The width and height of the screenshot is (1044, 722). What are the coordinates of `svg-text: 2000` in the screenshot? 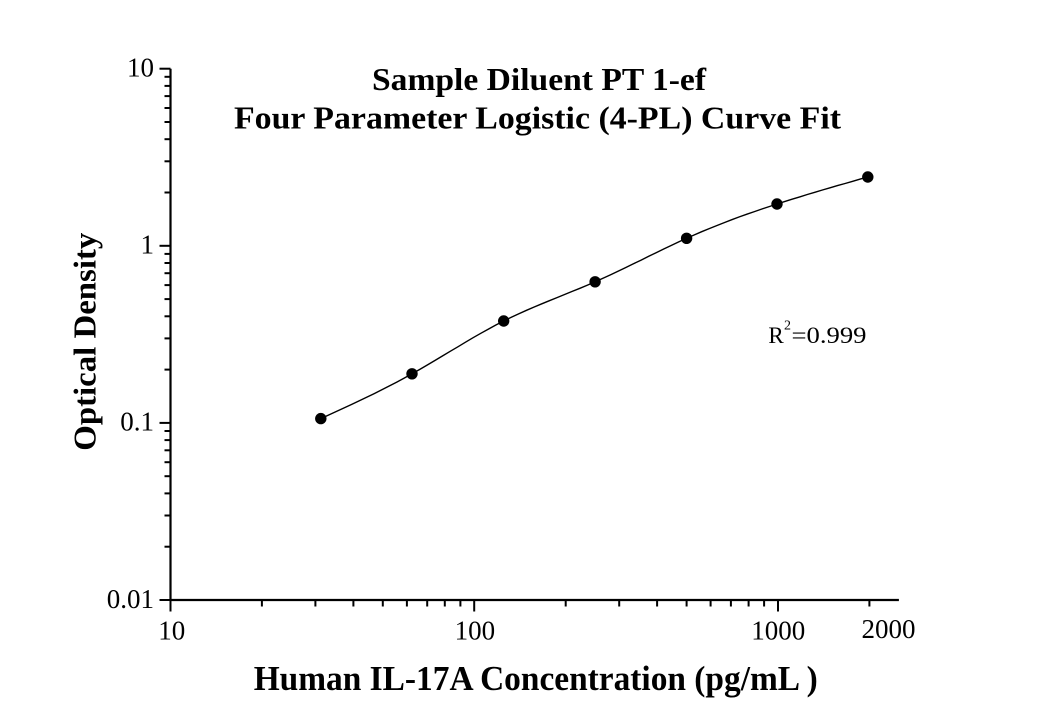 It's located at (889, 629).